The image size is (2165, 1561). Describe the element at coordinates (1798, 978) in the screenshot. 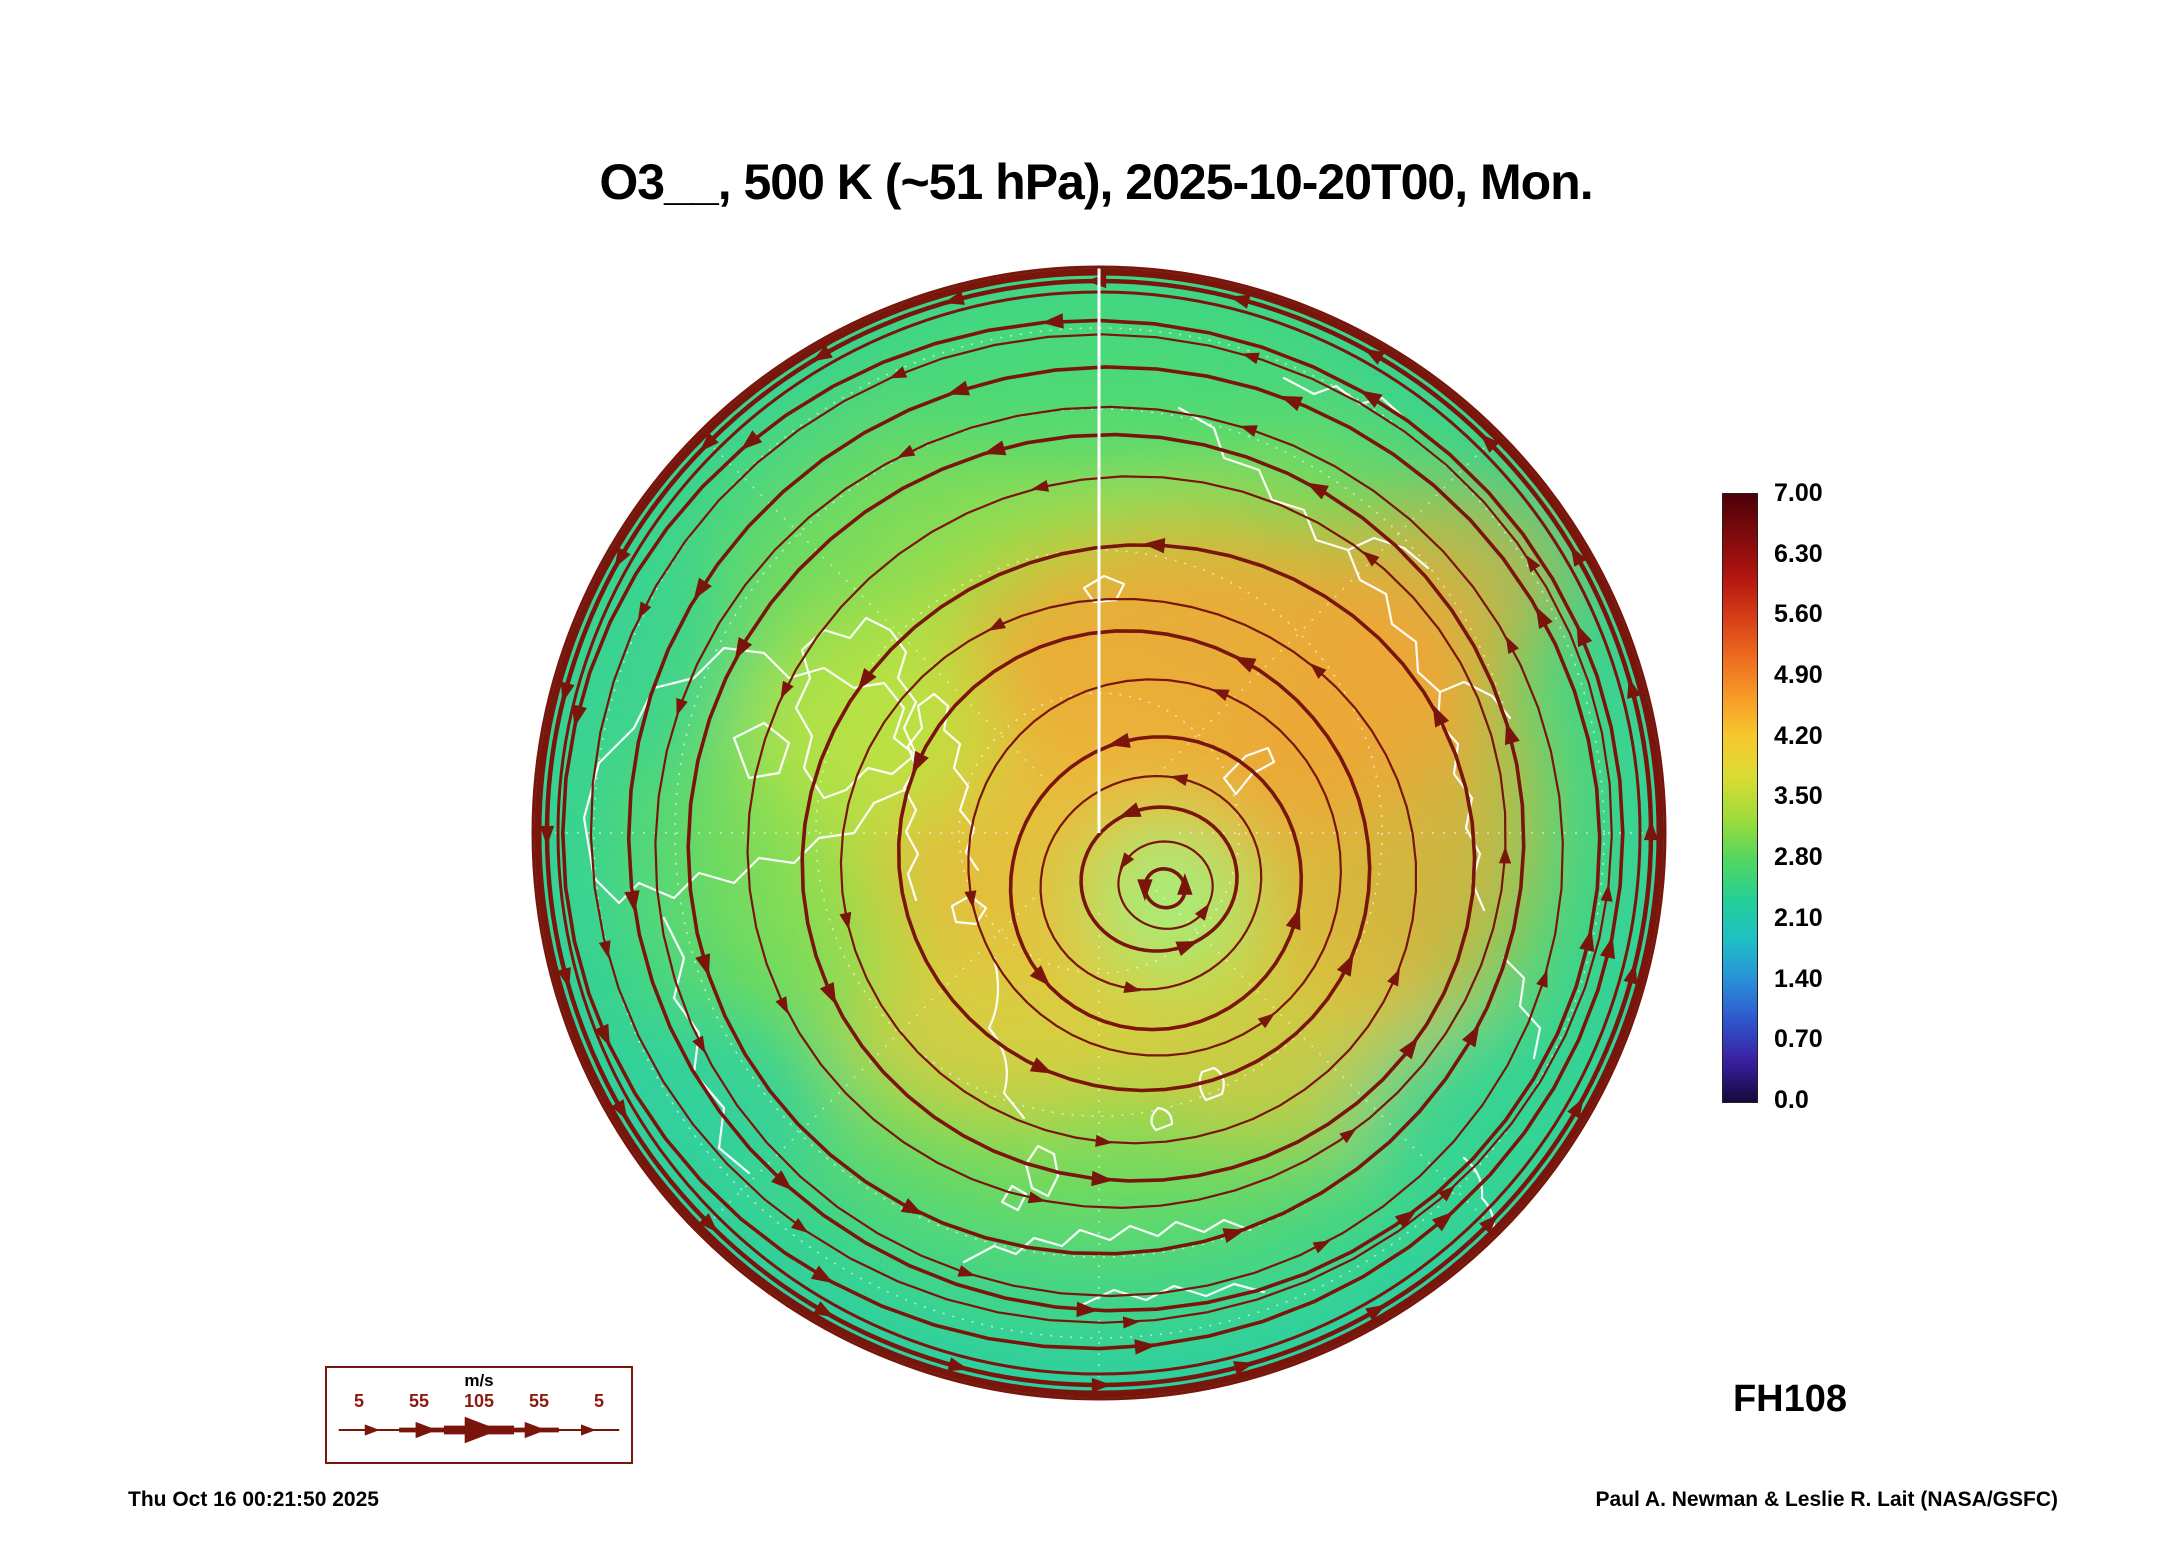

I see `colorbar-tick-label: 1.40` at that location.